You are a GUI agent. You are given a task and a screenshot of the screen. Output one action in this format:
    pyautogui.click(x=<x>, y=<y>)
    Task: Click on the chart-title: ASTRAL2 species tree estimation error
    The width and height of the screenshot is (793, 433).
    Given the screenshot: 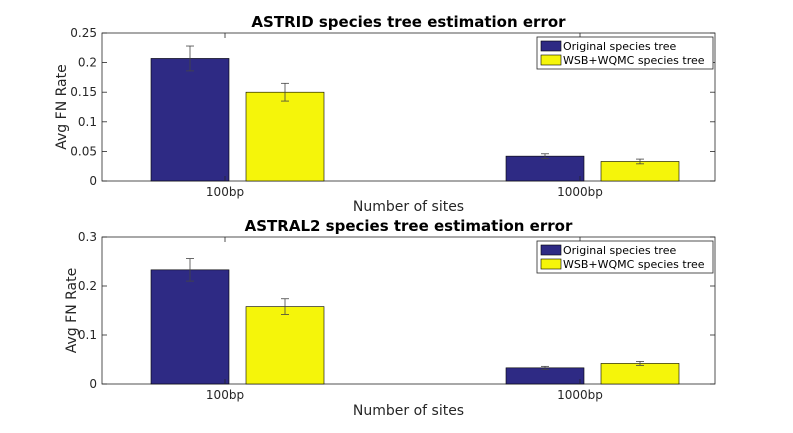 What is the action you would take?
    pyautogui.click(x=409, y=226)
    